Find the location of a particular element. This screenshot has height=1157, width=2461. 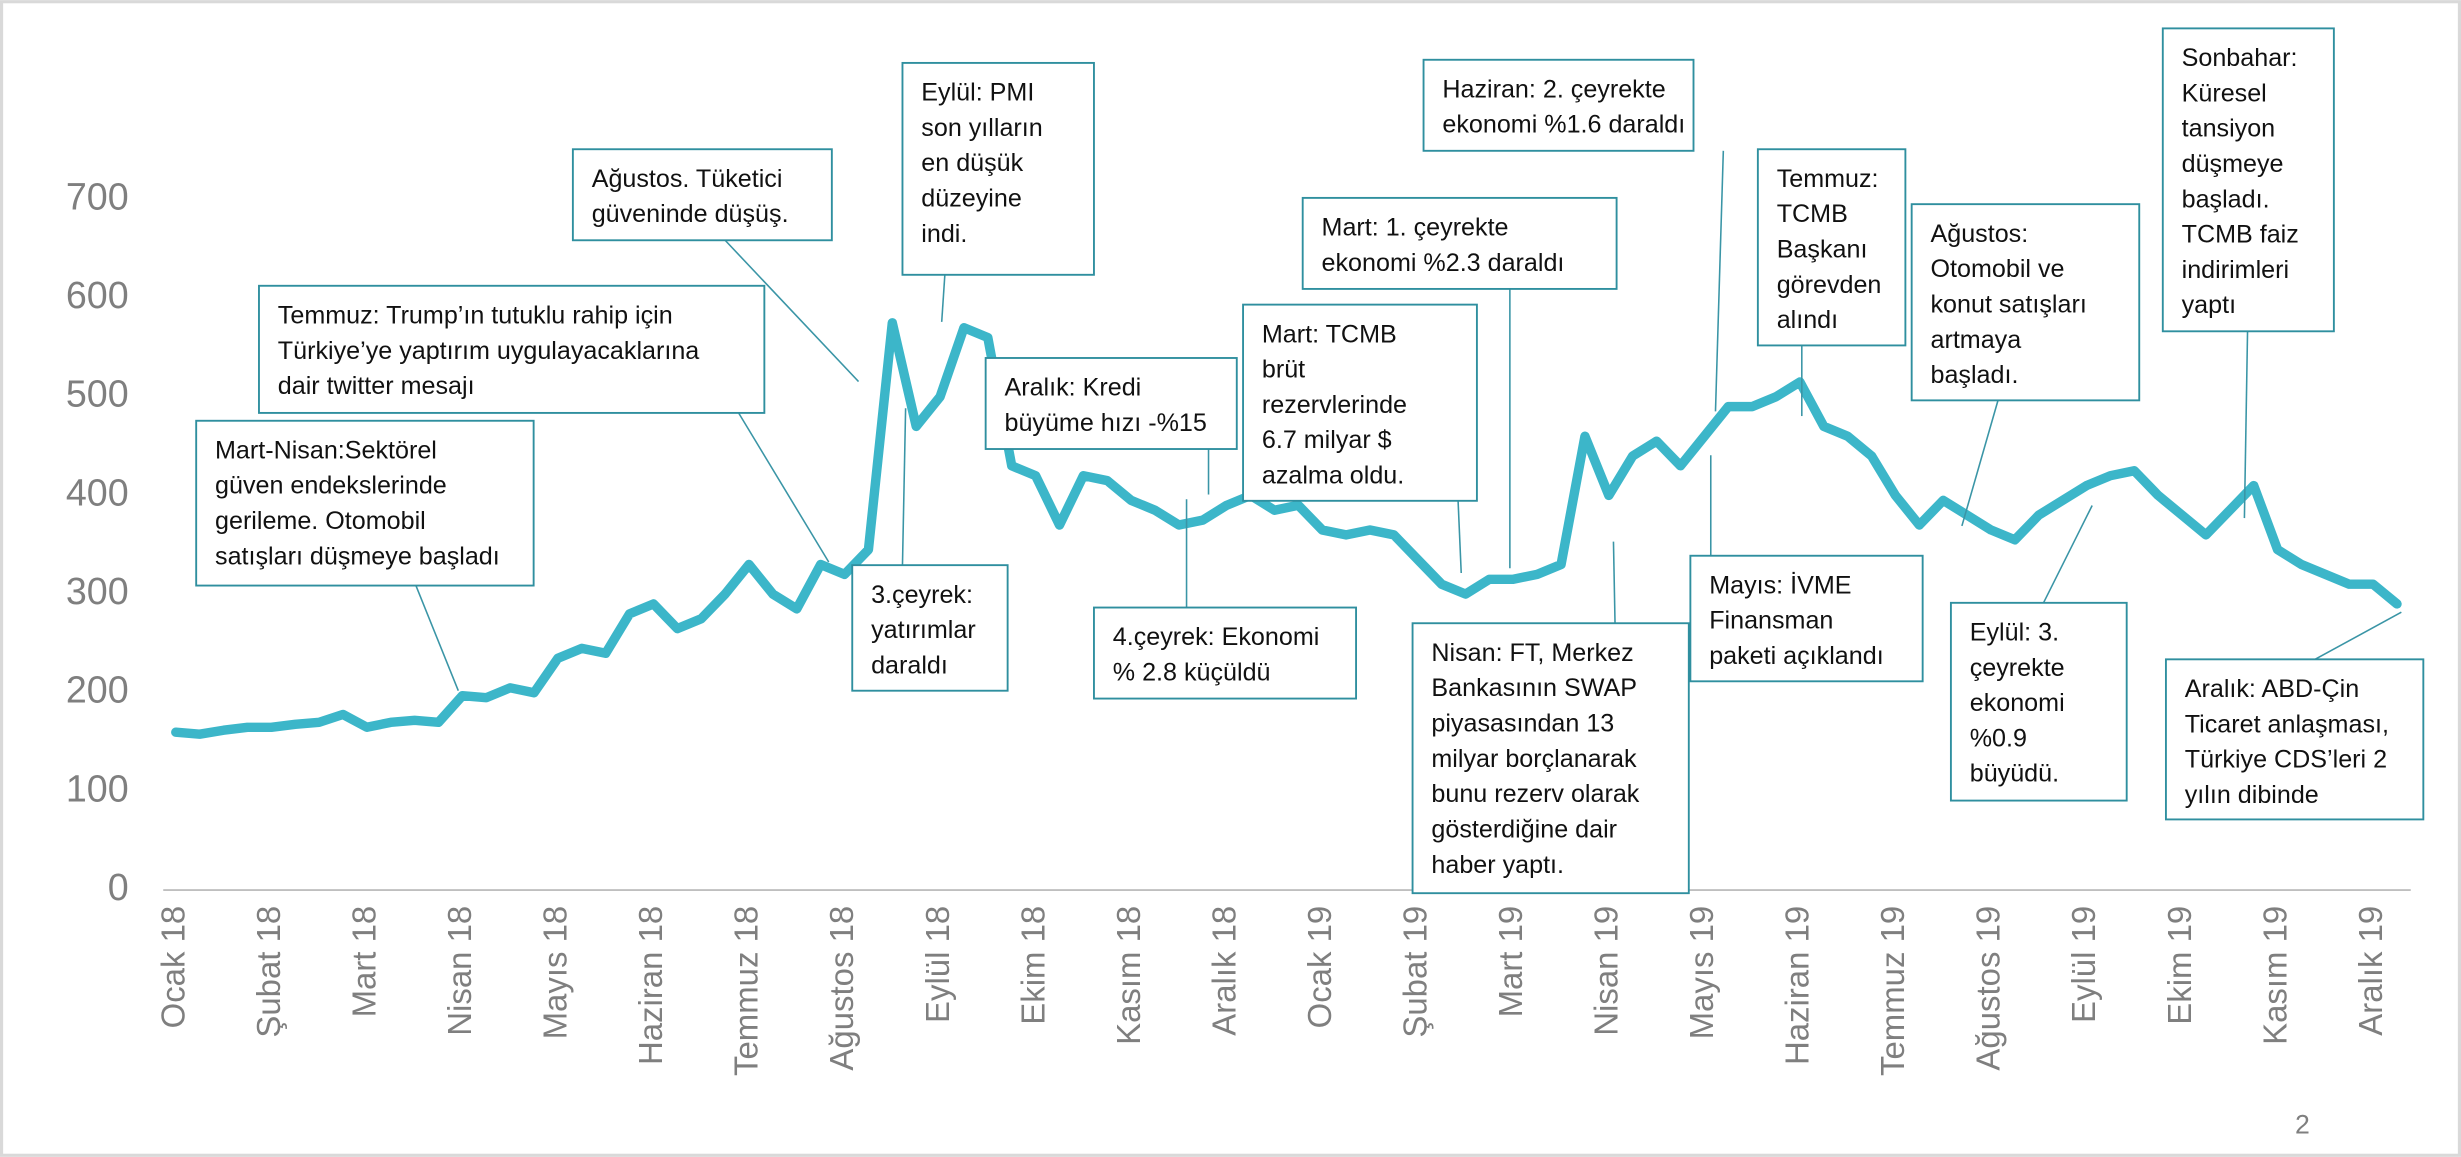

annotation-text: Temmuz: Trump’ın tutuklu rahip için is located at coordinates (475, 315).